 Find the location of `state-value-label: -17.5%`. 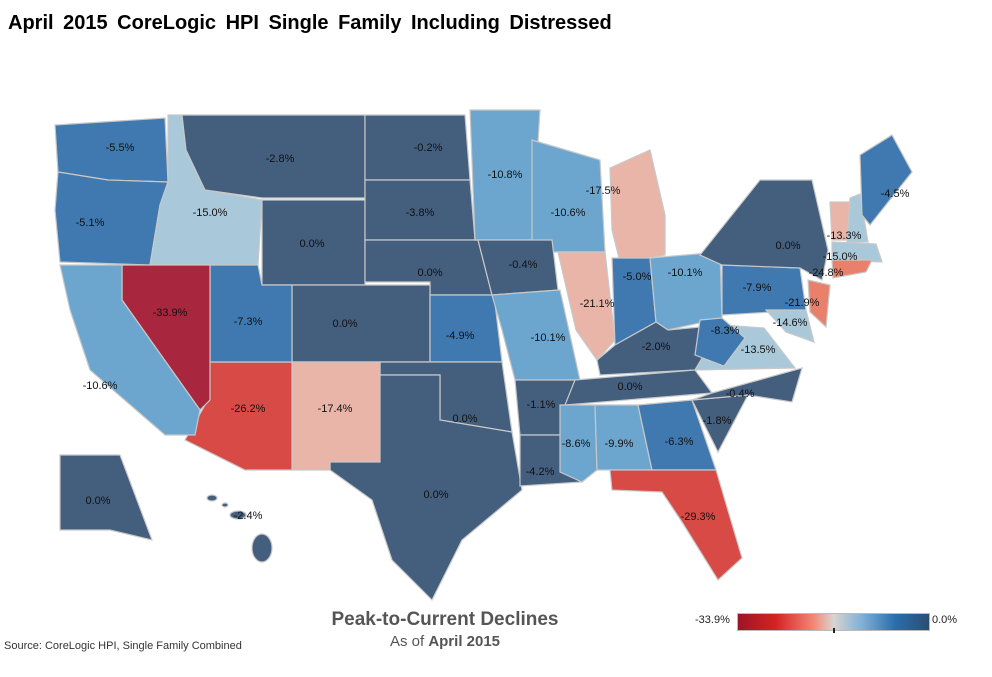

state-value-label: -17.5% is located at coordinates (603, 191).